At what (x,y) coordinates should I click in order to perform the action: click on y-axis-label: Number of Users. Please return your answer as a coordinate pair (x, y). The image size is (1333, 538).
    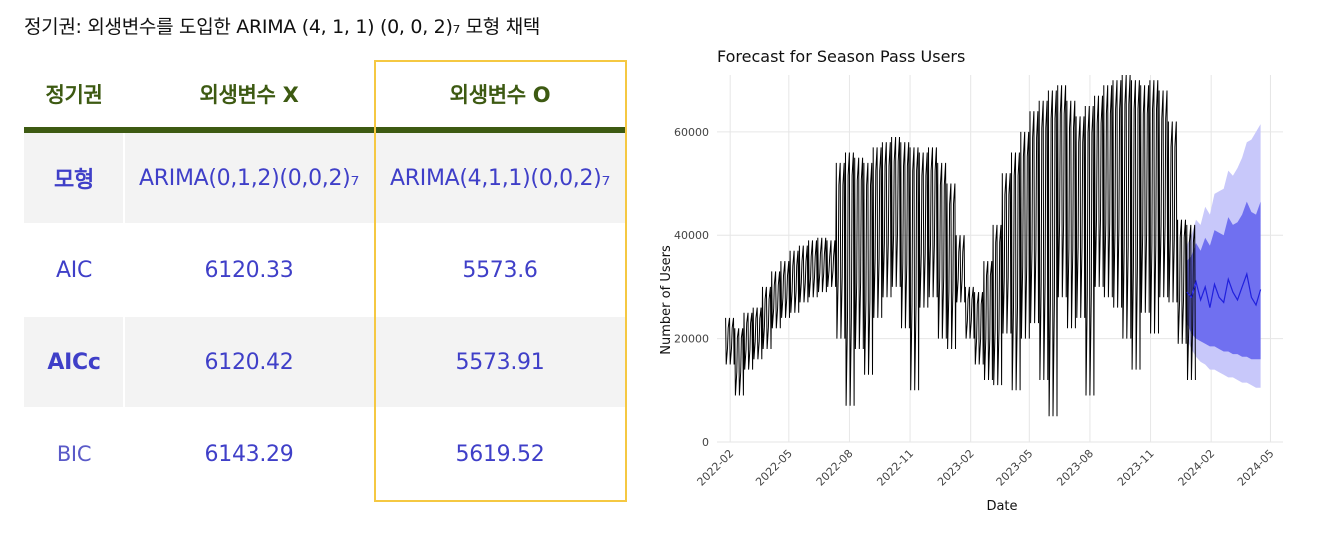
    Looking at the image, I should click on (666, 300).